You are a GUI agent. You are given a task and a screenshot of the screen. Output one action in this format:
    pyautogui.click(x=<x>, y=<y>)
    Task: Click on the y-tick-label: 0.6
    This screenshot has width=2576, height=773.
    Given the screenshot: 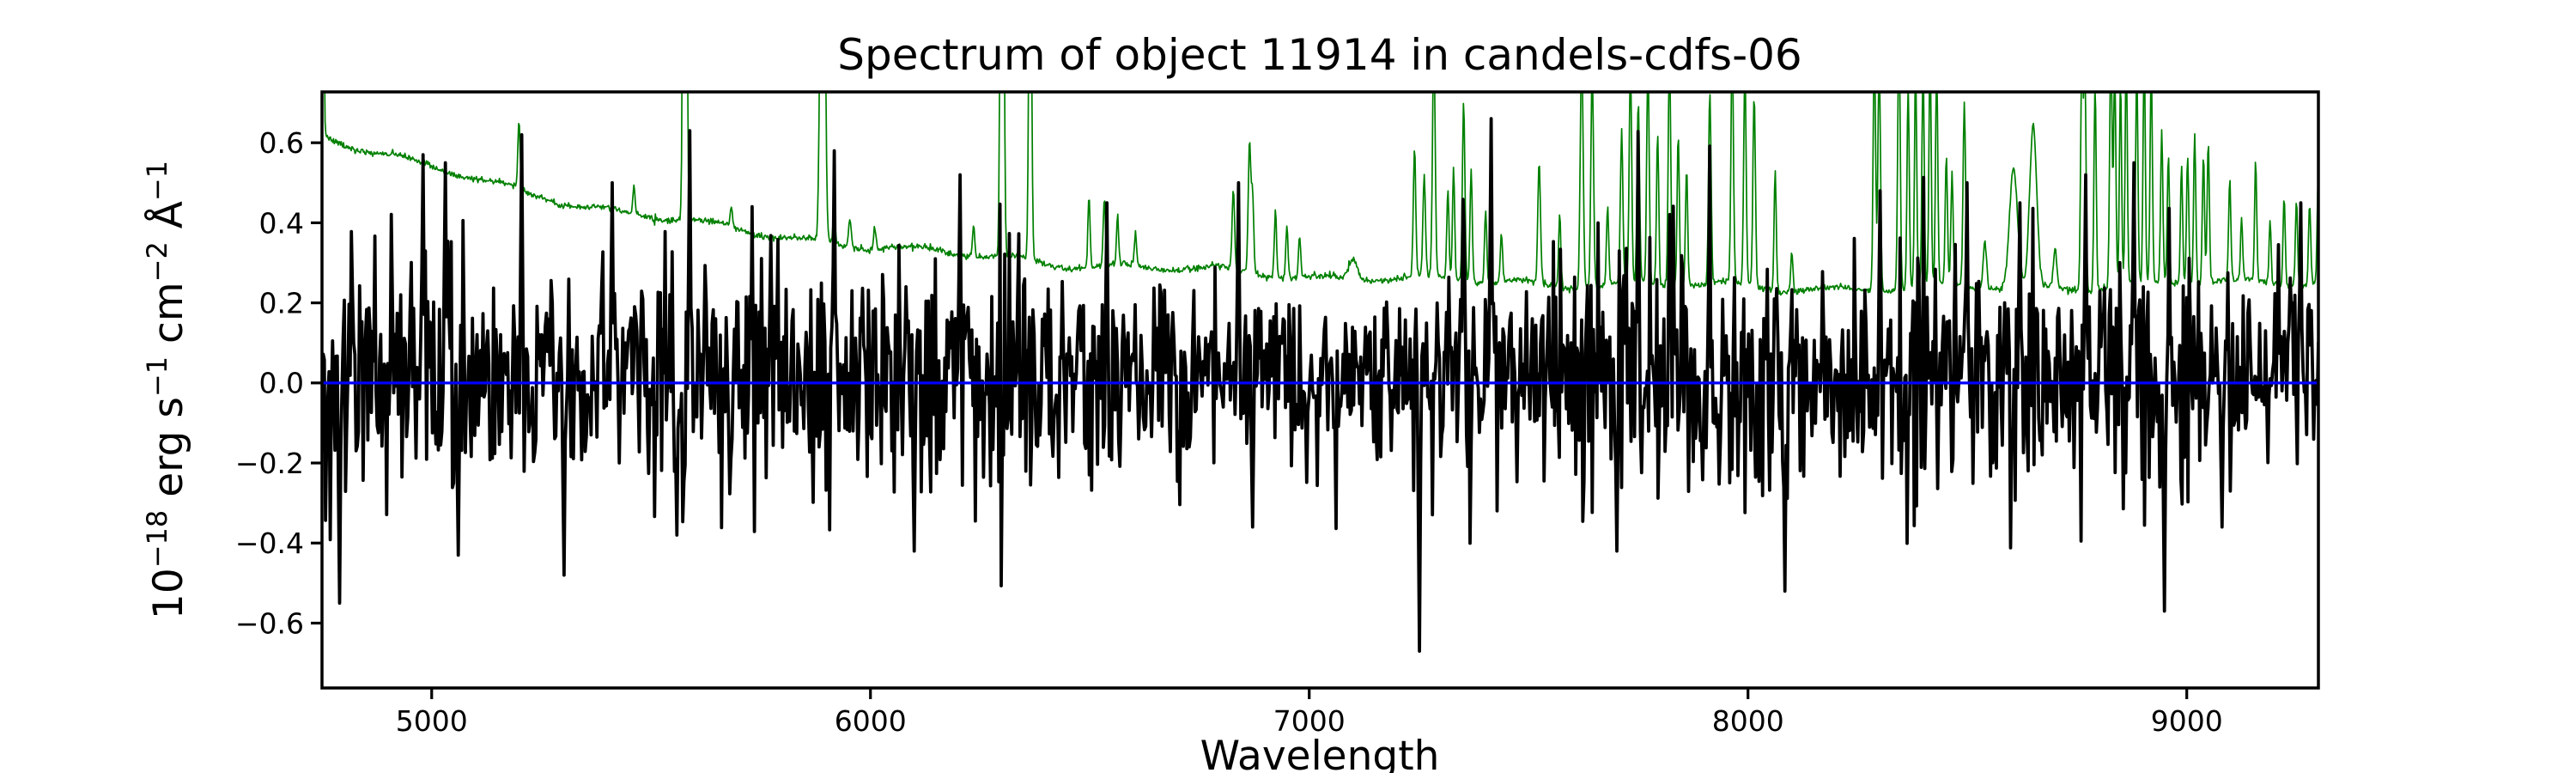 What is the action you would take?
    pyautogui.click(x=281, y=143)
    